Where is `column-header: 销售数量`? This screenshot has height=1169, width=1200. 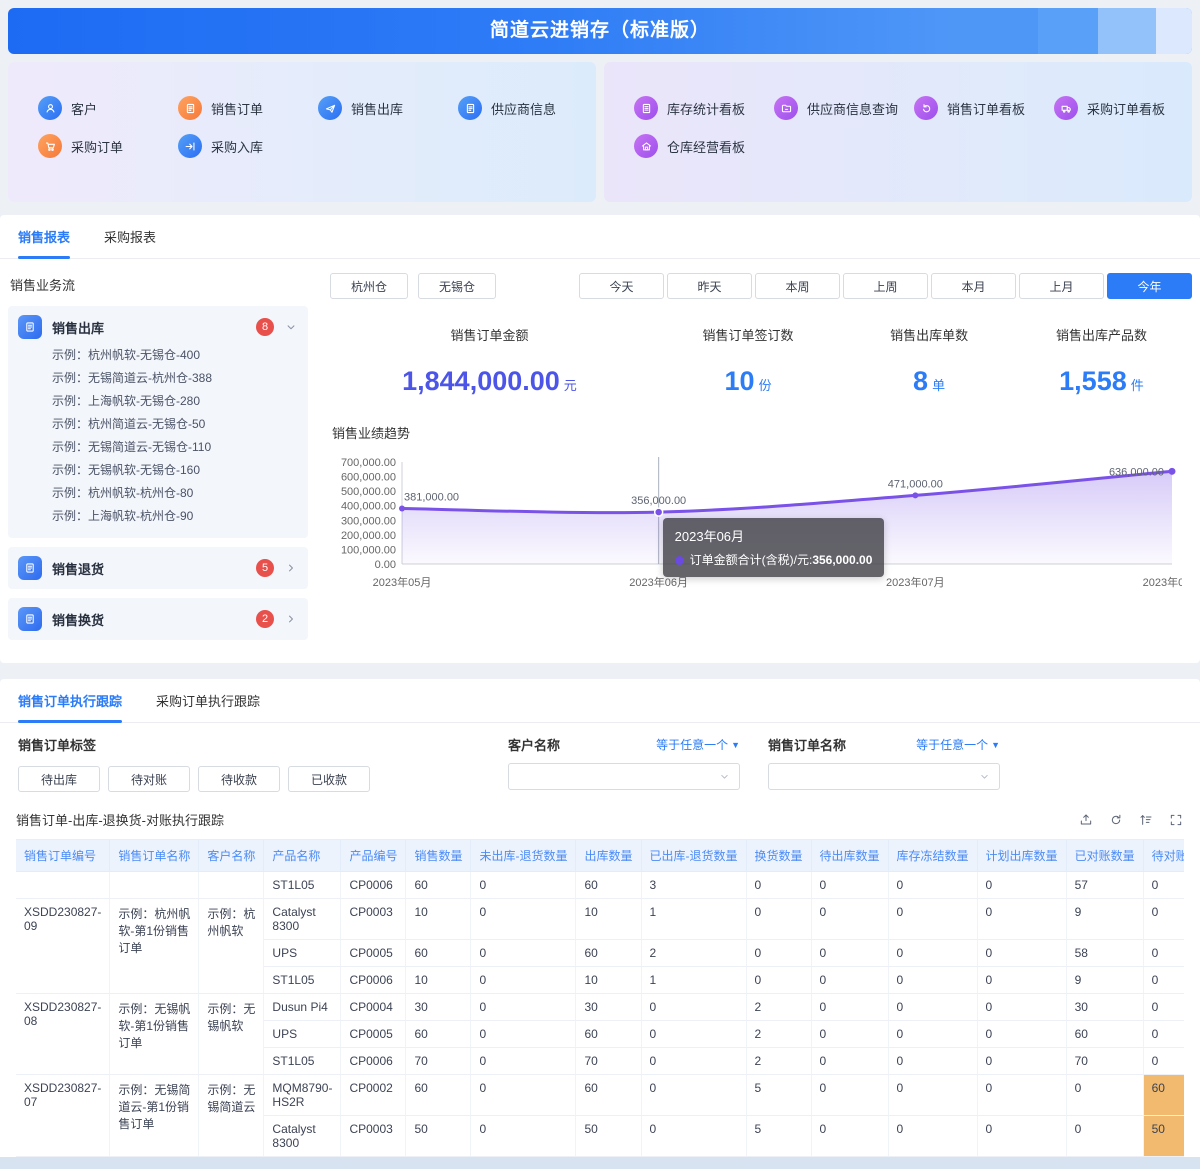 column-header: 销售数量 is located at coordinates (438, 856).